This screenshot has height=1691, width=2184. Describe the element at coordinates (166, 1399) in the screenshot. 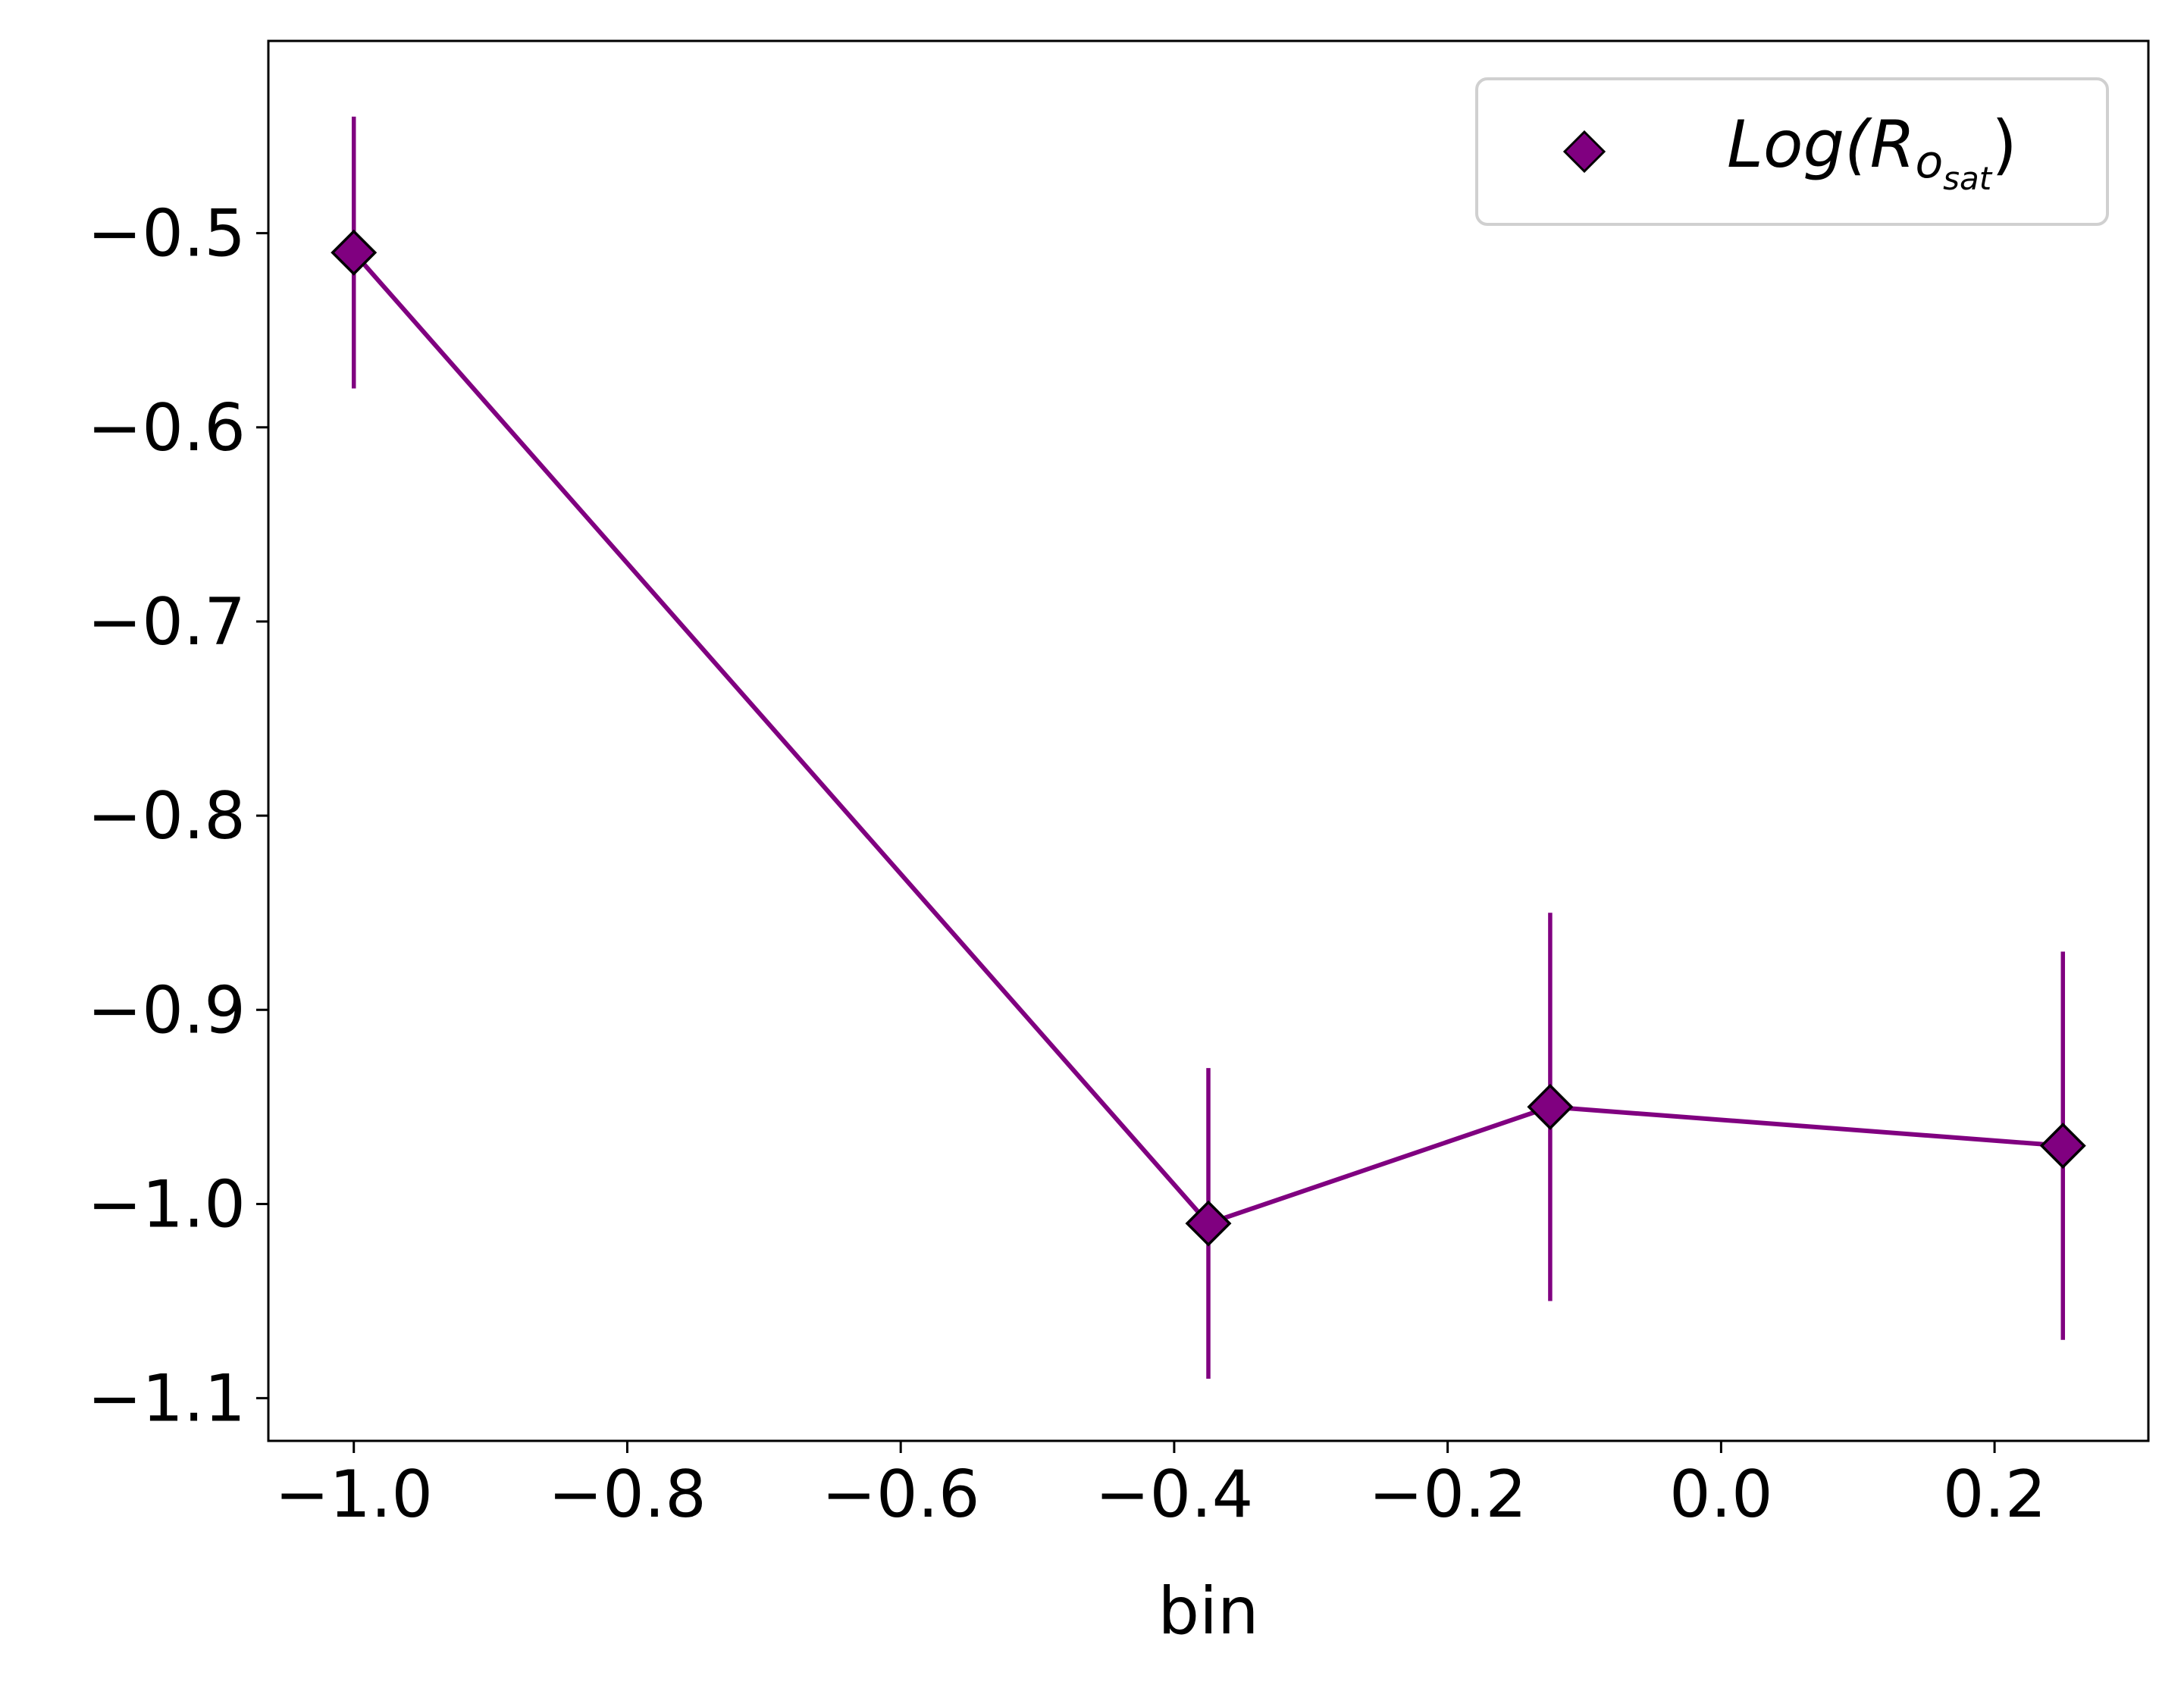

I see `y-tick-label: −1.1` at that location.